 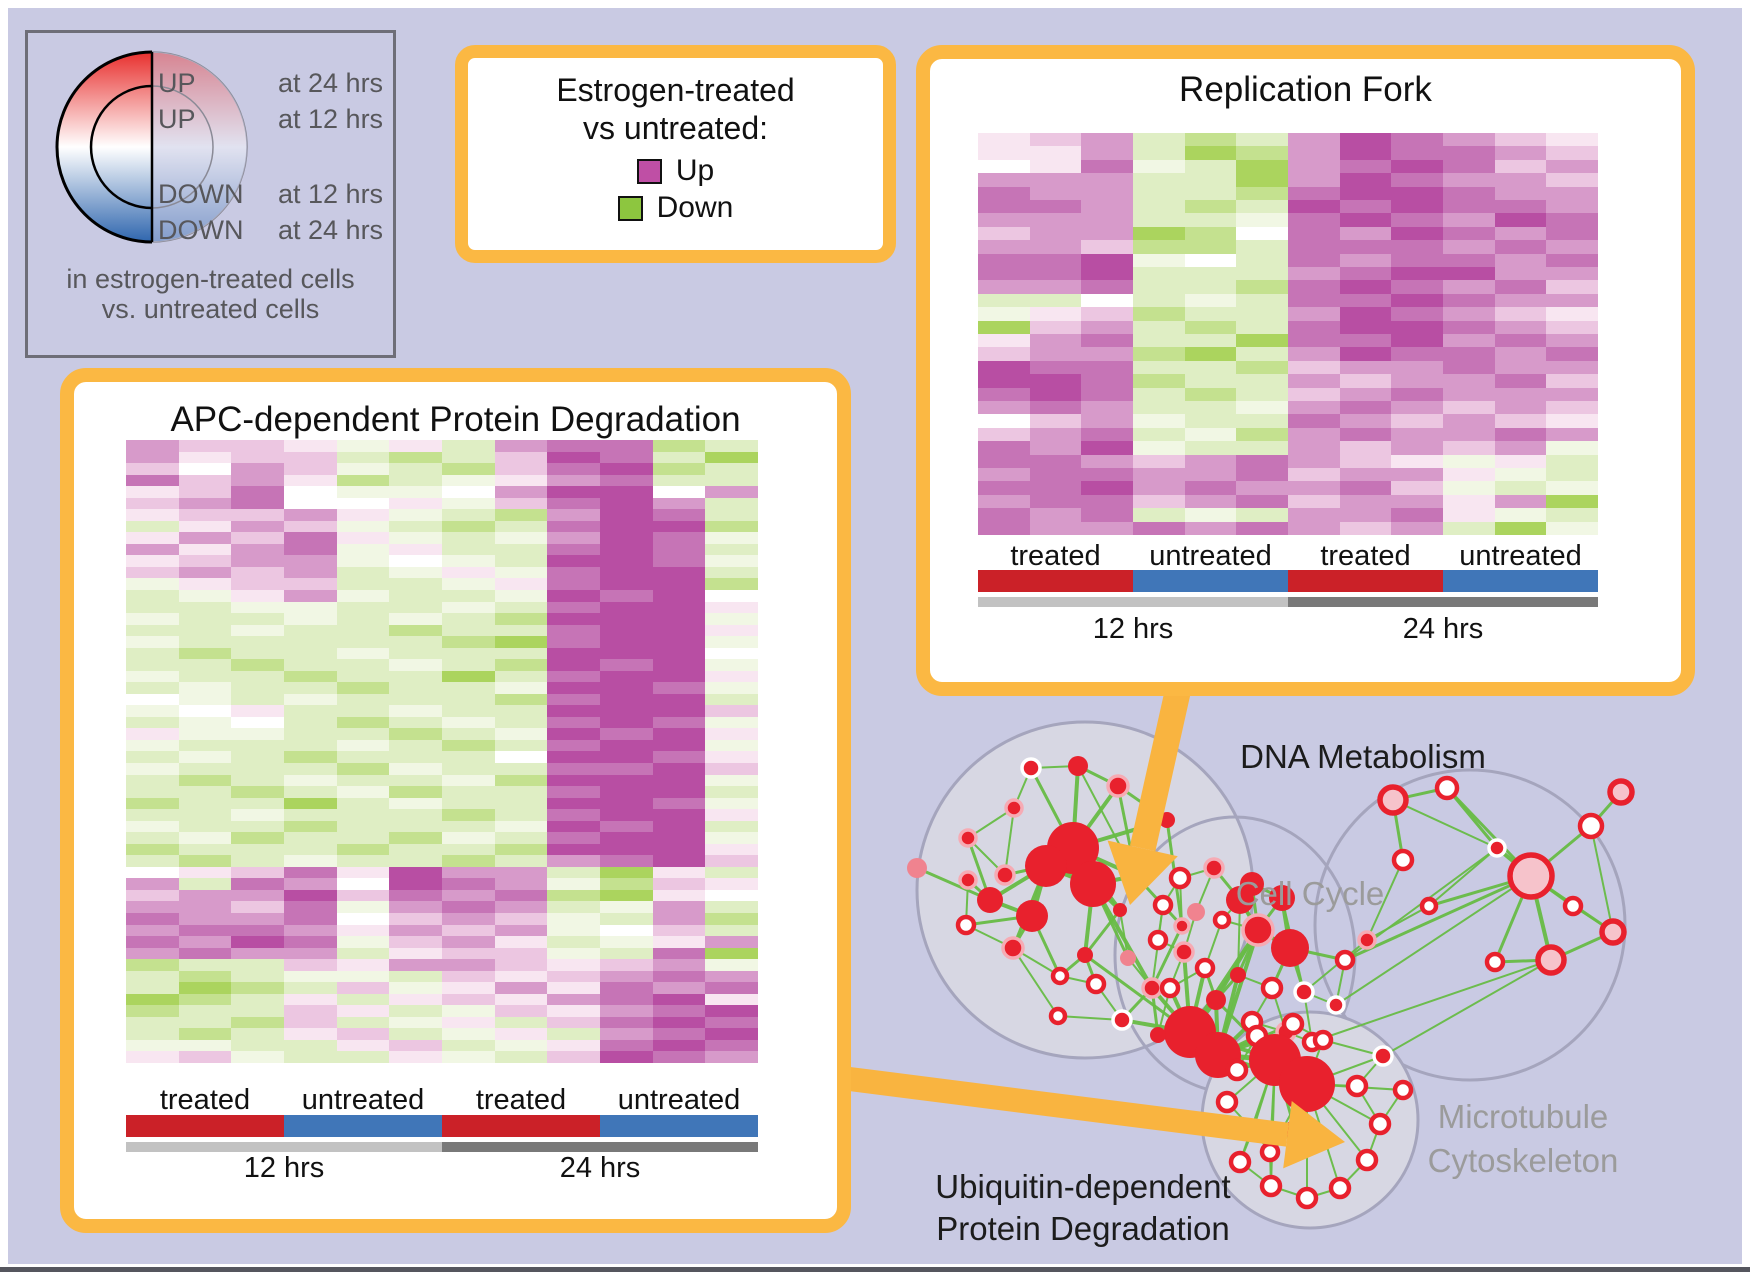 I want to click on time-label-24: 24 hrs, so click(x=600, y=1168).